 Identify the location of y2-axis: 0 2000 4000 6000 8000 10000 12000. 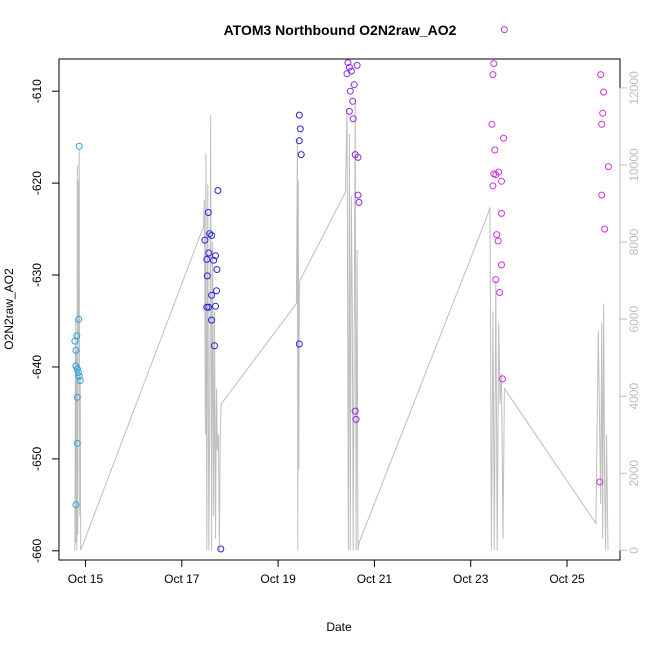
(630, 312).